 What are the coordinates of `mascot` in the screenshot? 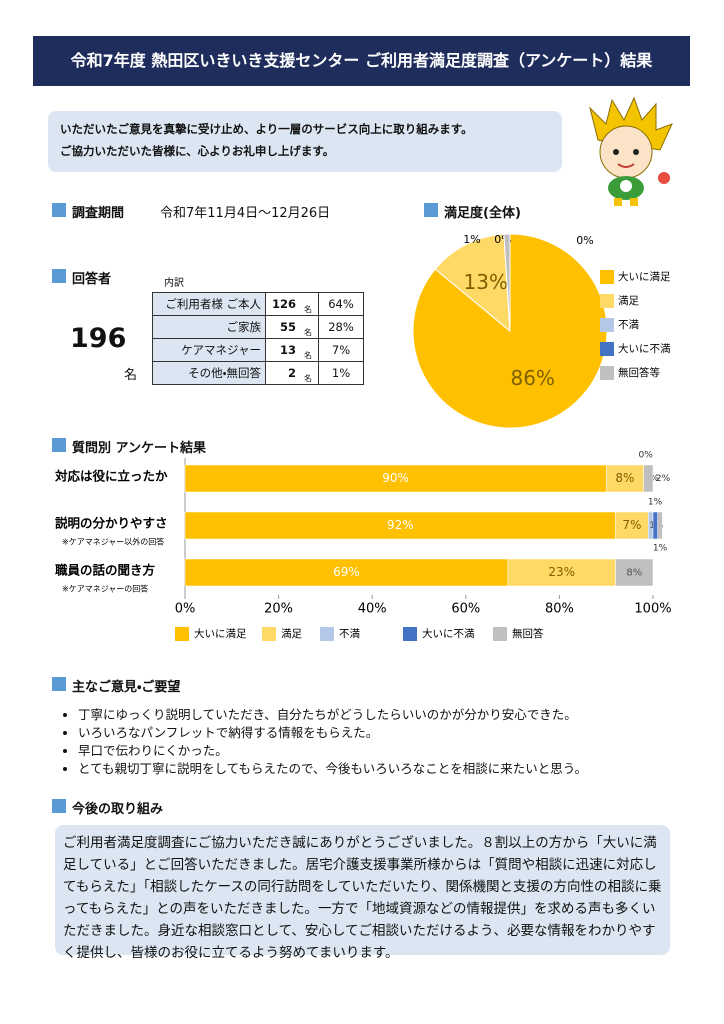 It's located at (631, 151).